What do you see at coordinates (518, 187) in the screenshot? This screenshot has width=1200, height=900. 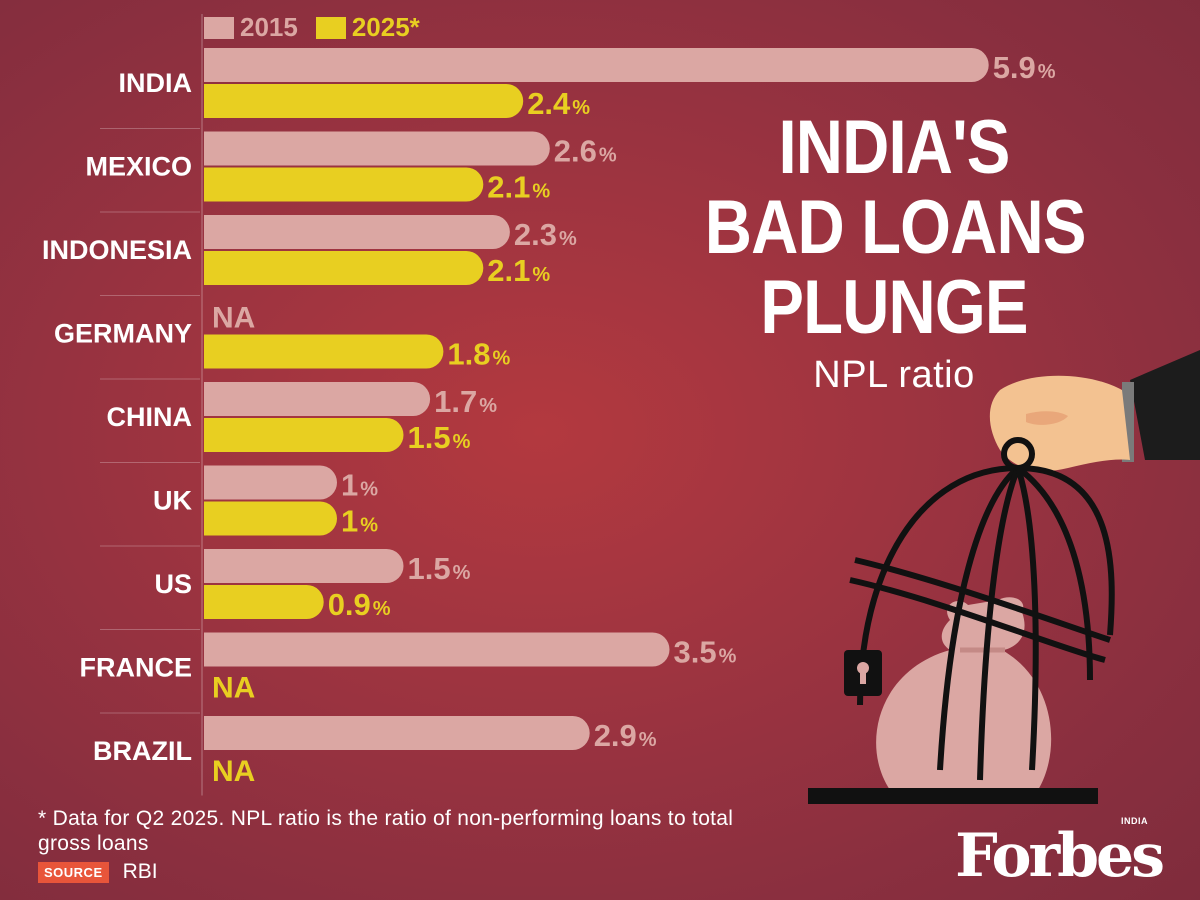 I see `value-label-mexico-2025: 2.1%` at bounding box center [518, 187].